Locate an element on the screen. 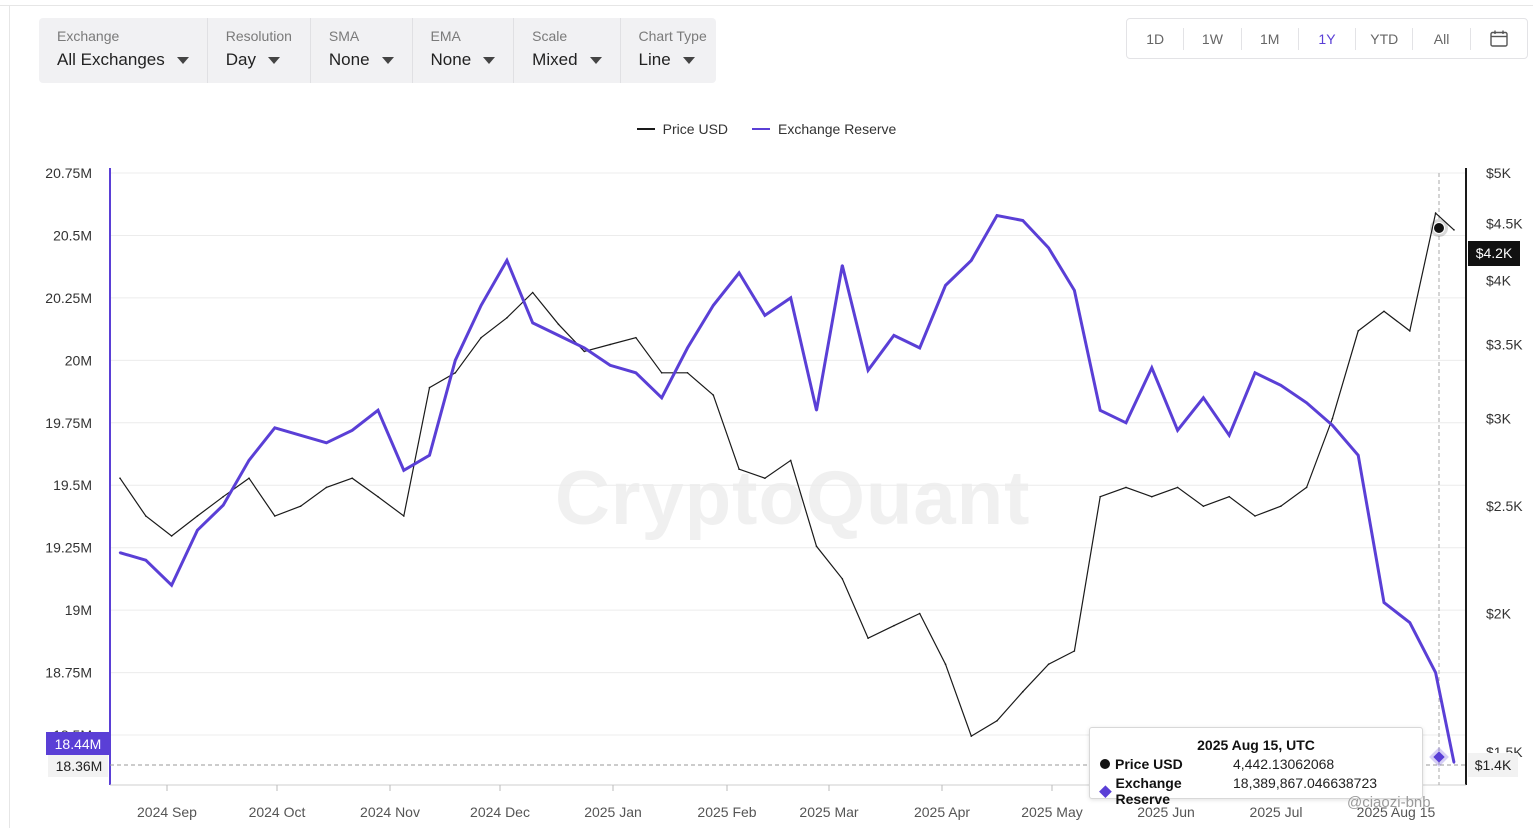 The height and width of the screenshot is (828, 1533). y-left-tick-label: 18.75M is located at coordinates (68, 673).